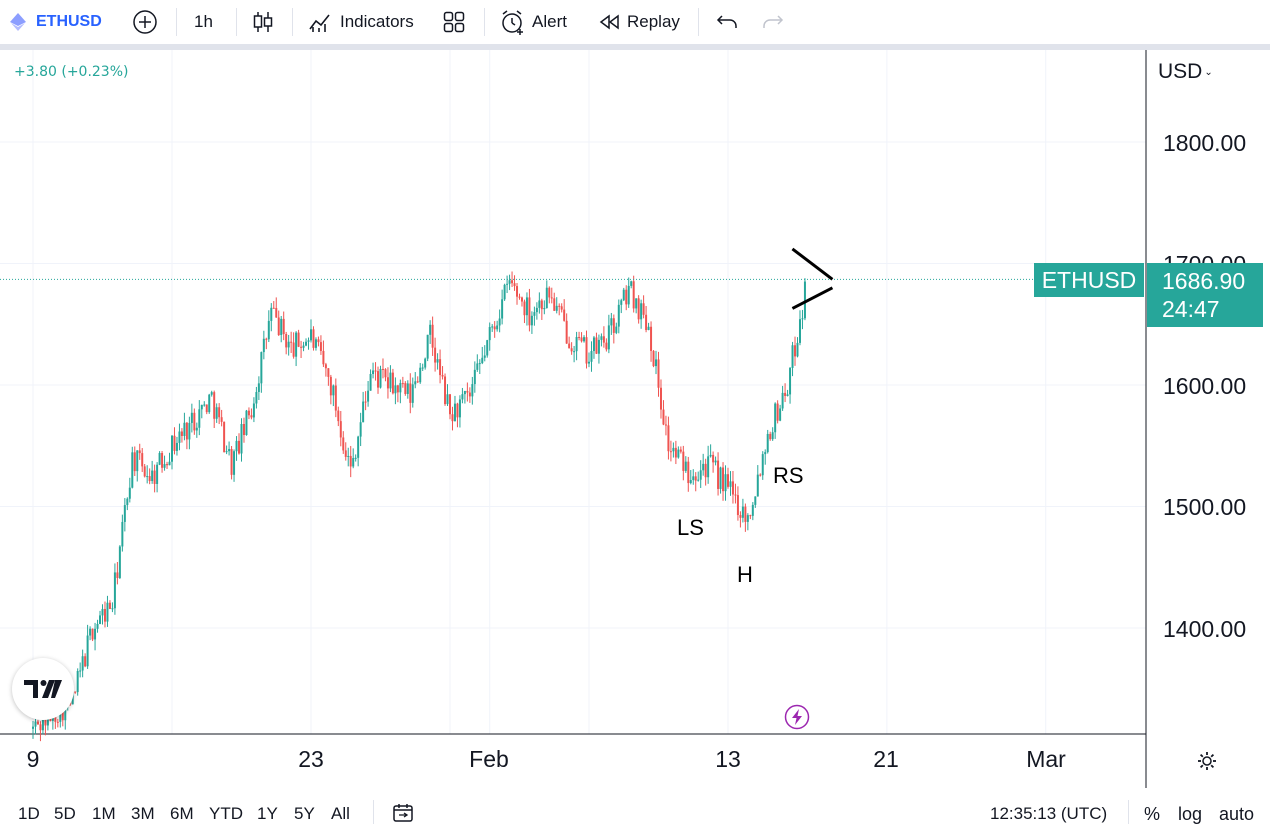 The width and height of the screenshot is (1270, 835). I want to click on range-3m-button: 3M, so click(143, 813).